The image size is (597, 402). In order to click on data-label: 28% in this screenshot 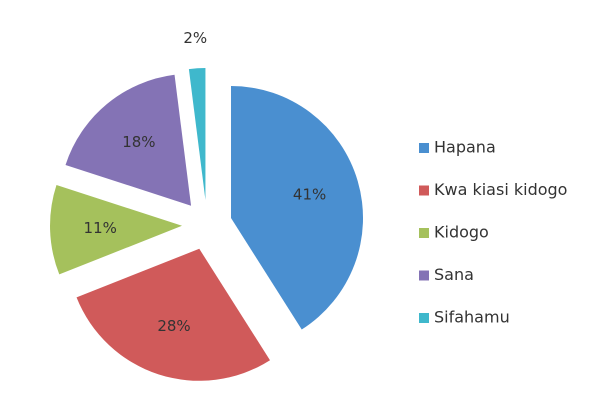, I will do `click(173, 326)`.